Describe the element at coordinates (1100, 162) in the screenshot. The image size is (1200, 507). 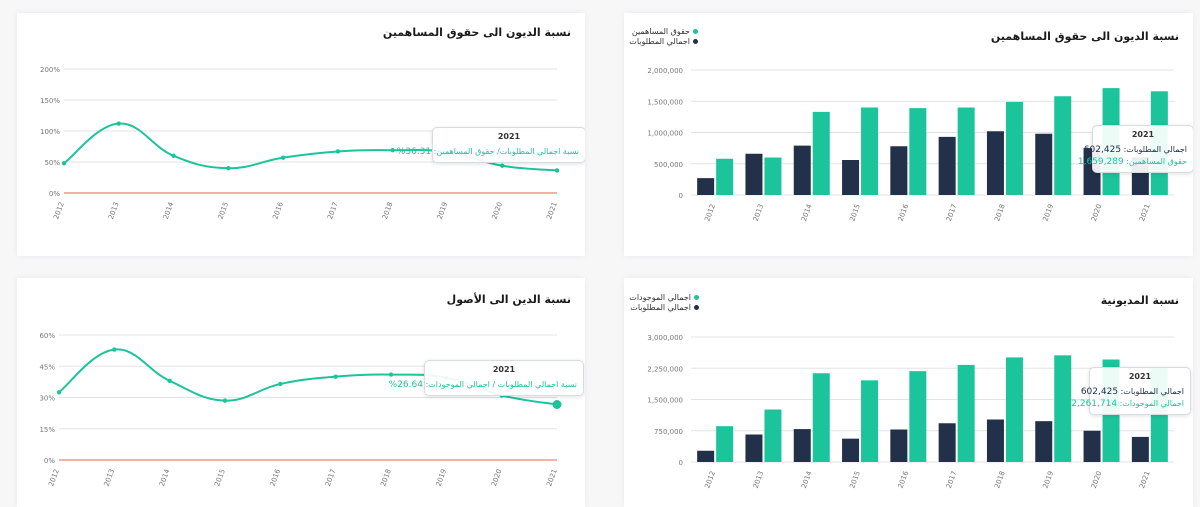
I see `tooltip-value: 1,659,289` at that location.